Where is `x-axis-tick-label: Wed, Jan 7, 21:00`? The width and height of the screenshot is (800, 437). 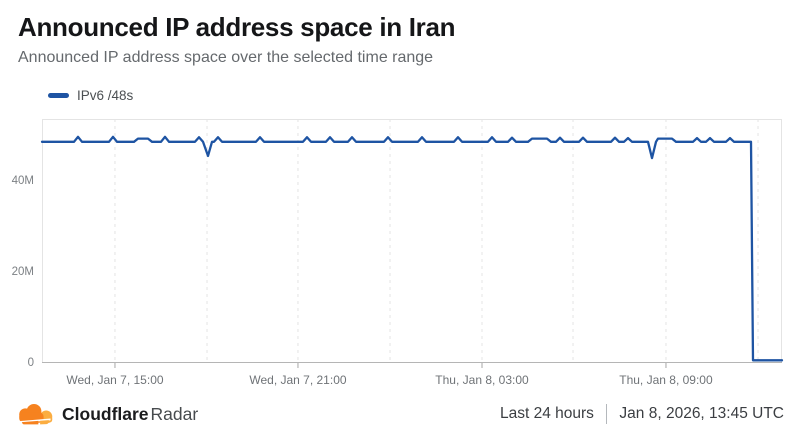
x-axis-tick-label: Wed, Jan 7, 21:00 is located at coordinates (298, 380).